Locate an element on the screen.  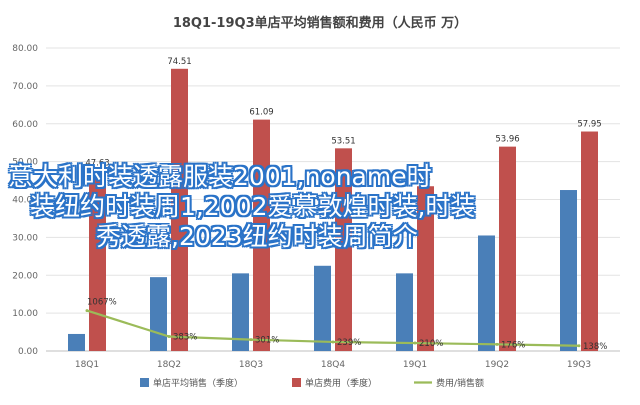
ratio-label: 176% is located at coordinates (513, 345).